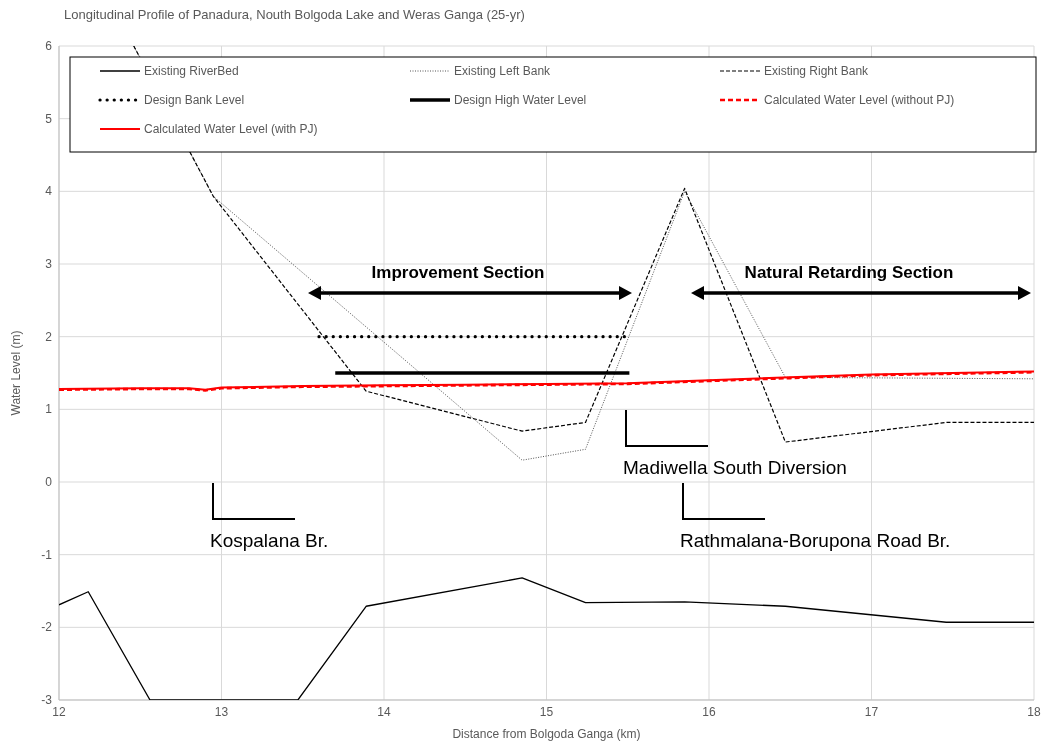 The image size is (1048, 744). I want to click on annotation: Kospalana Br., so click(269, 540).